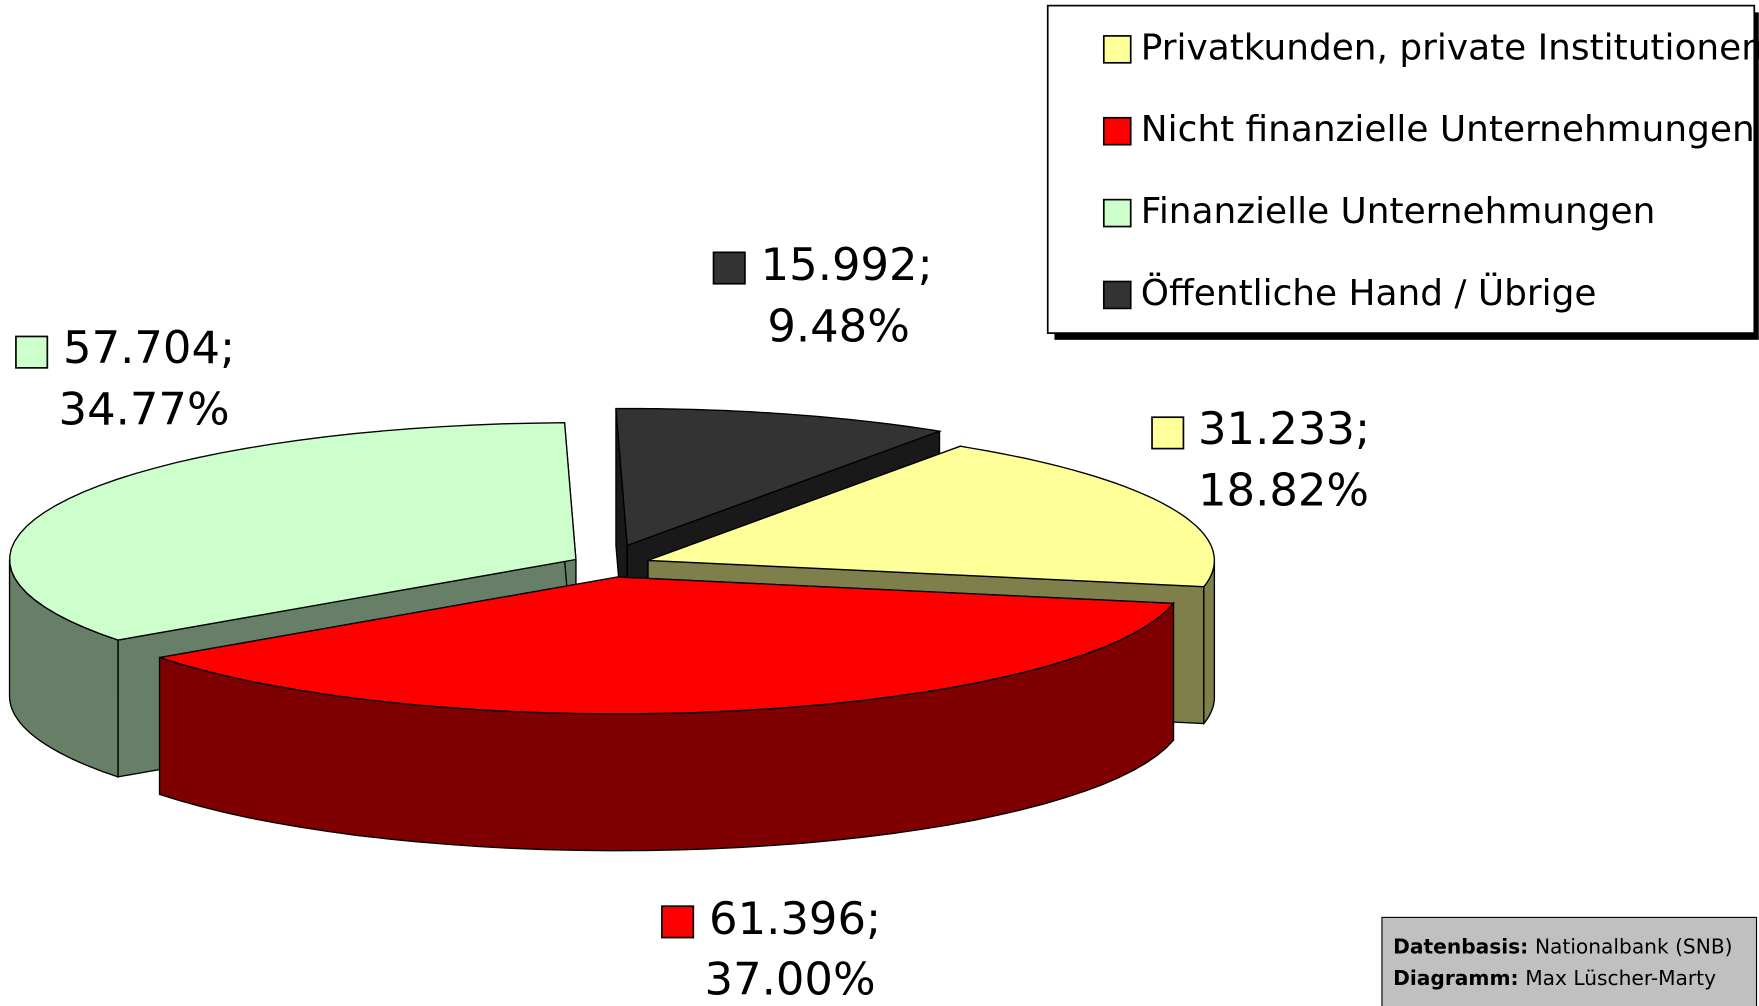  What do you see at coordinates (1455, 978) in the screenshot?
I see `author-label: Diagramm:` at bounding box center [1455, 978].